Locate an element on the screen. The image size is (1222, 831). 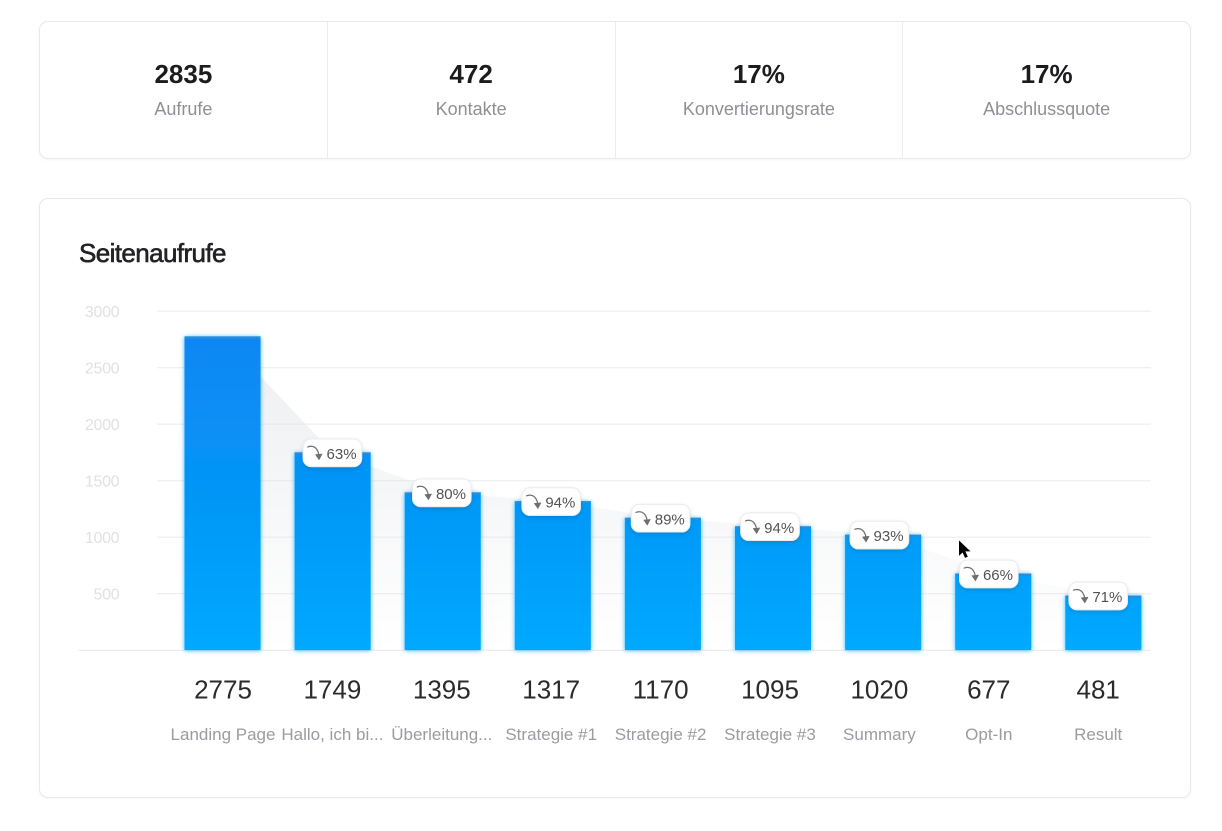
svg-text: 93% is located at coordinates (889, 536).